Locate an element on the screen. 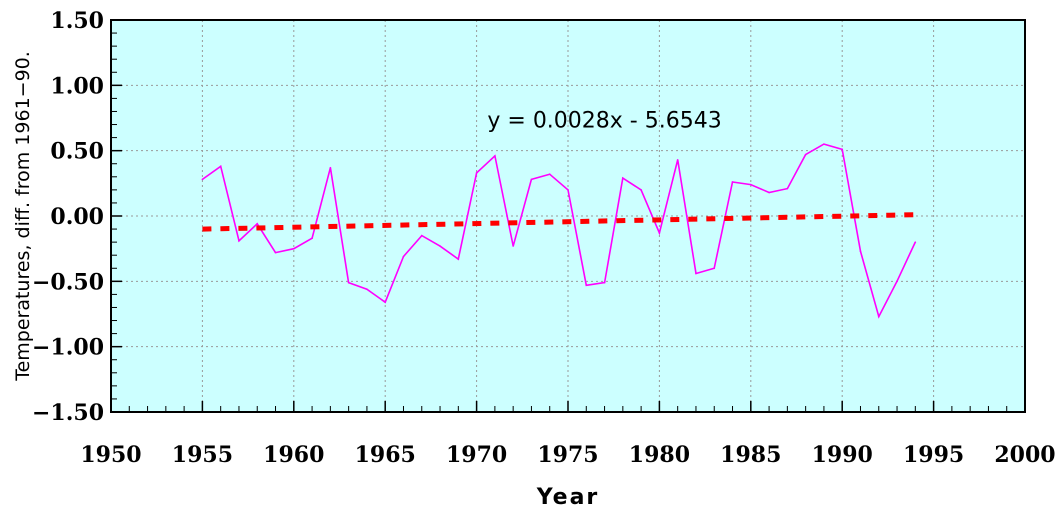  x-tick-label: 1970 is located at coordinates (476, 455).